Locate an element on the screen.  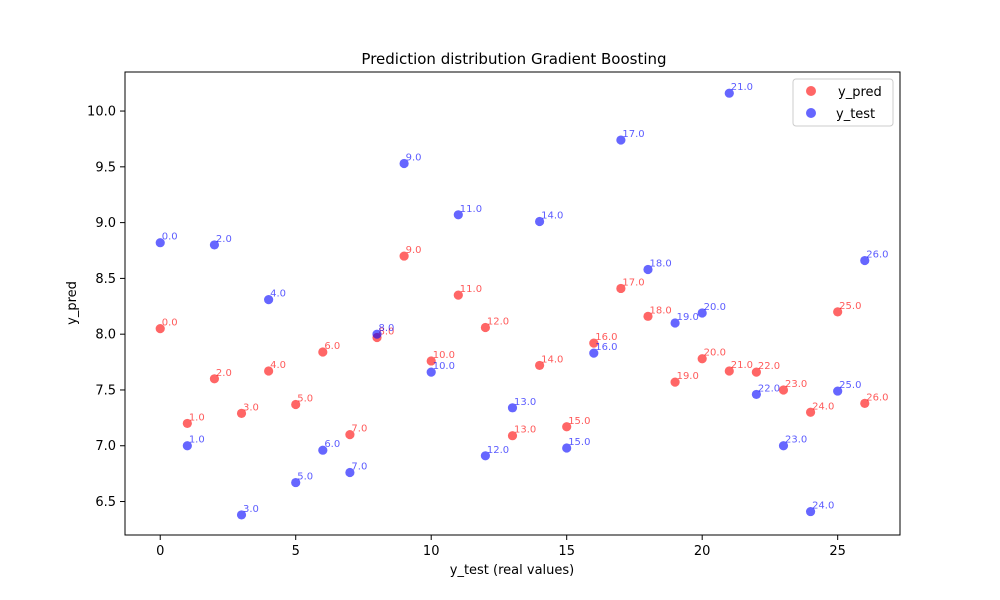
legend-label-y-test: y_test is located at coordinates (855, 114).